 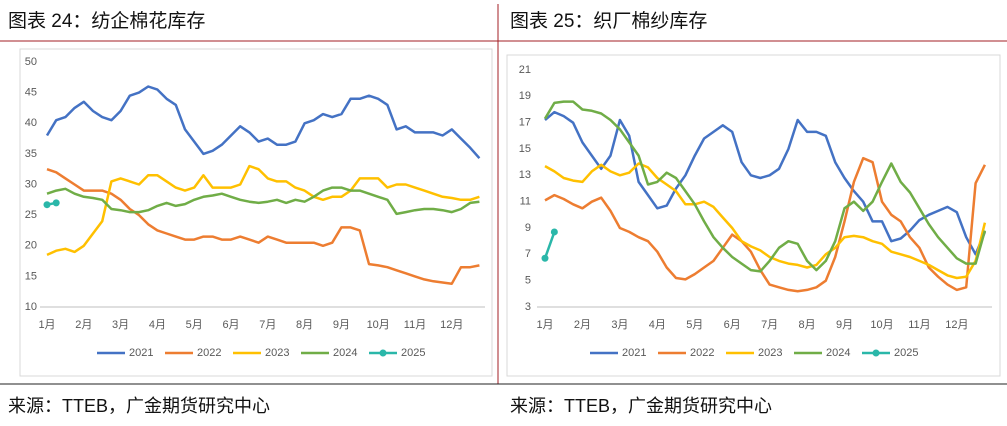 I want to click on chart-title: 图表 24：纺企棉花库存, so click(x=106, y=21).